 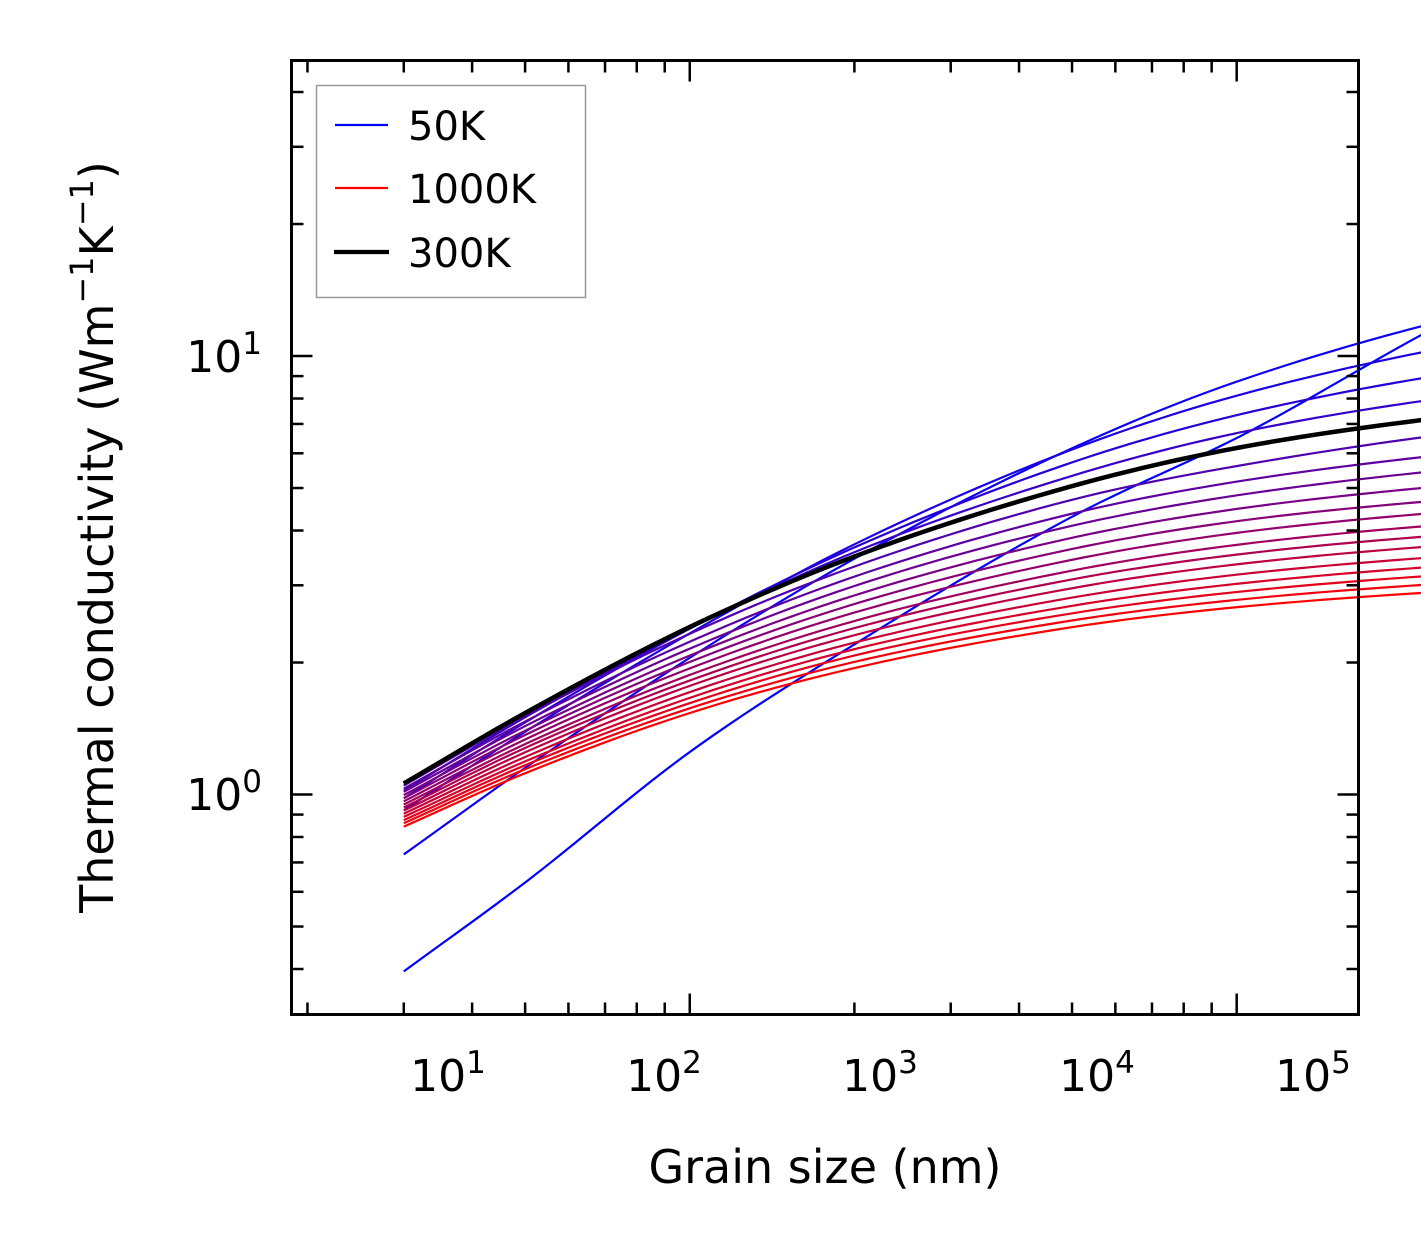 I want to click on y-tick-label: 100, so click(x=224, y=792).